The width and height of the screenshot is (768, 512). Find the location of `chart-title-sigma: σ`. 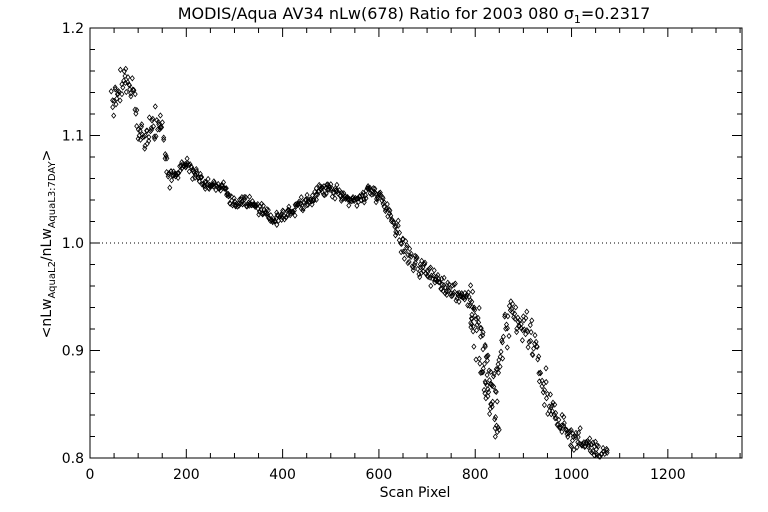

chart-title-sigma: σ is located at coordinates (569, 13).